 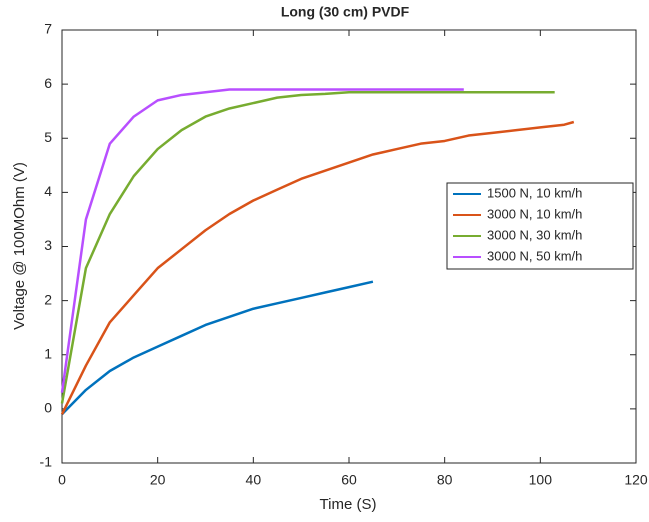 What do you see at coordinates (62, 480) in the screenshot?
I see `x-tick-label: 0` at bounding box center [62, 480].